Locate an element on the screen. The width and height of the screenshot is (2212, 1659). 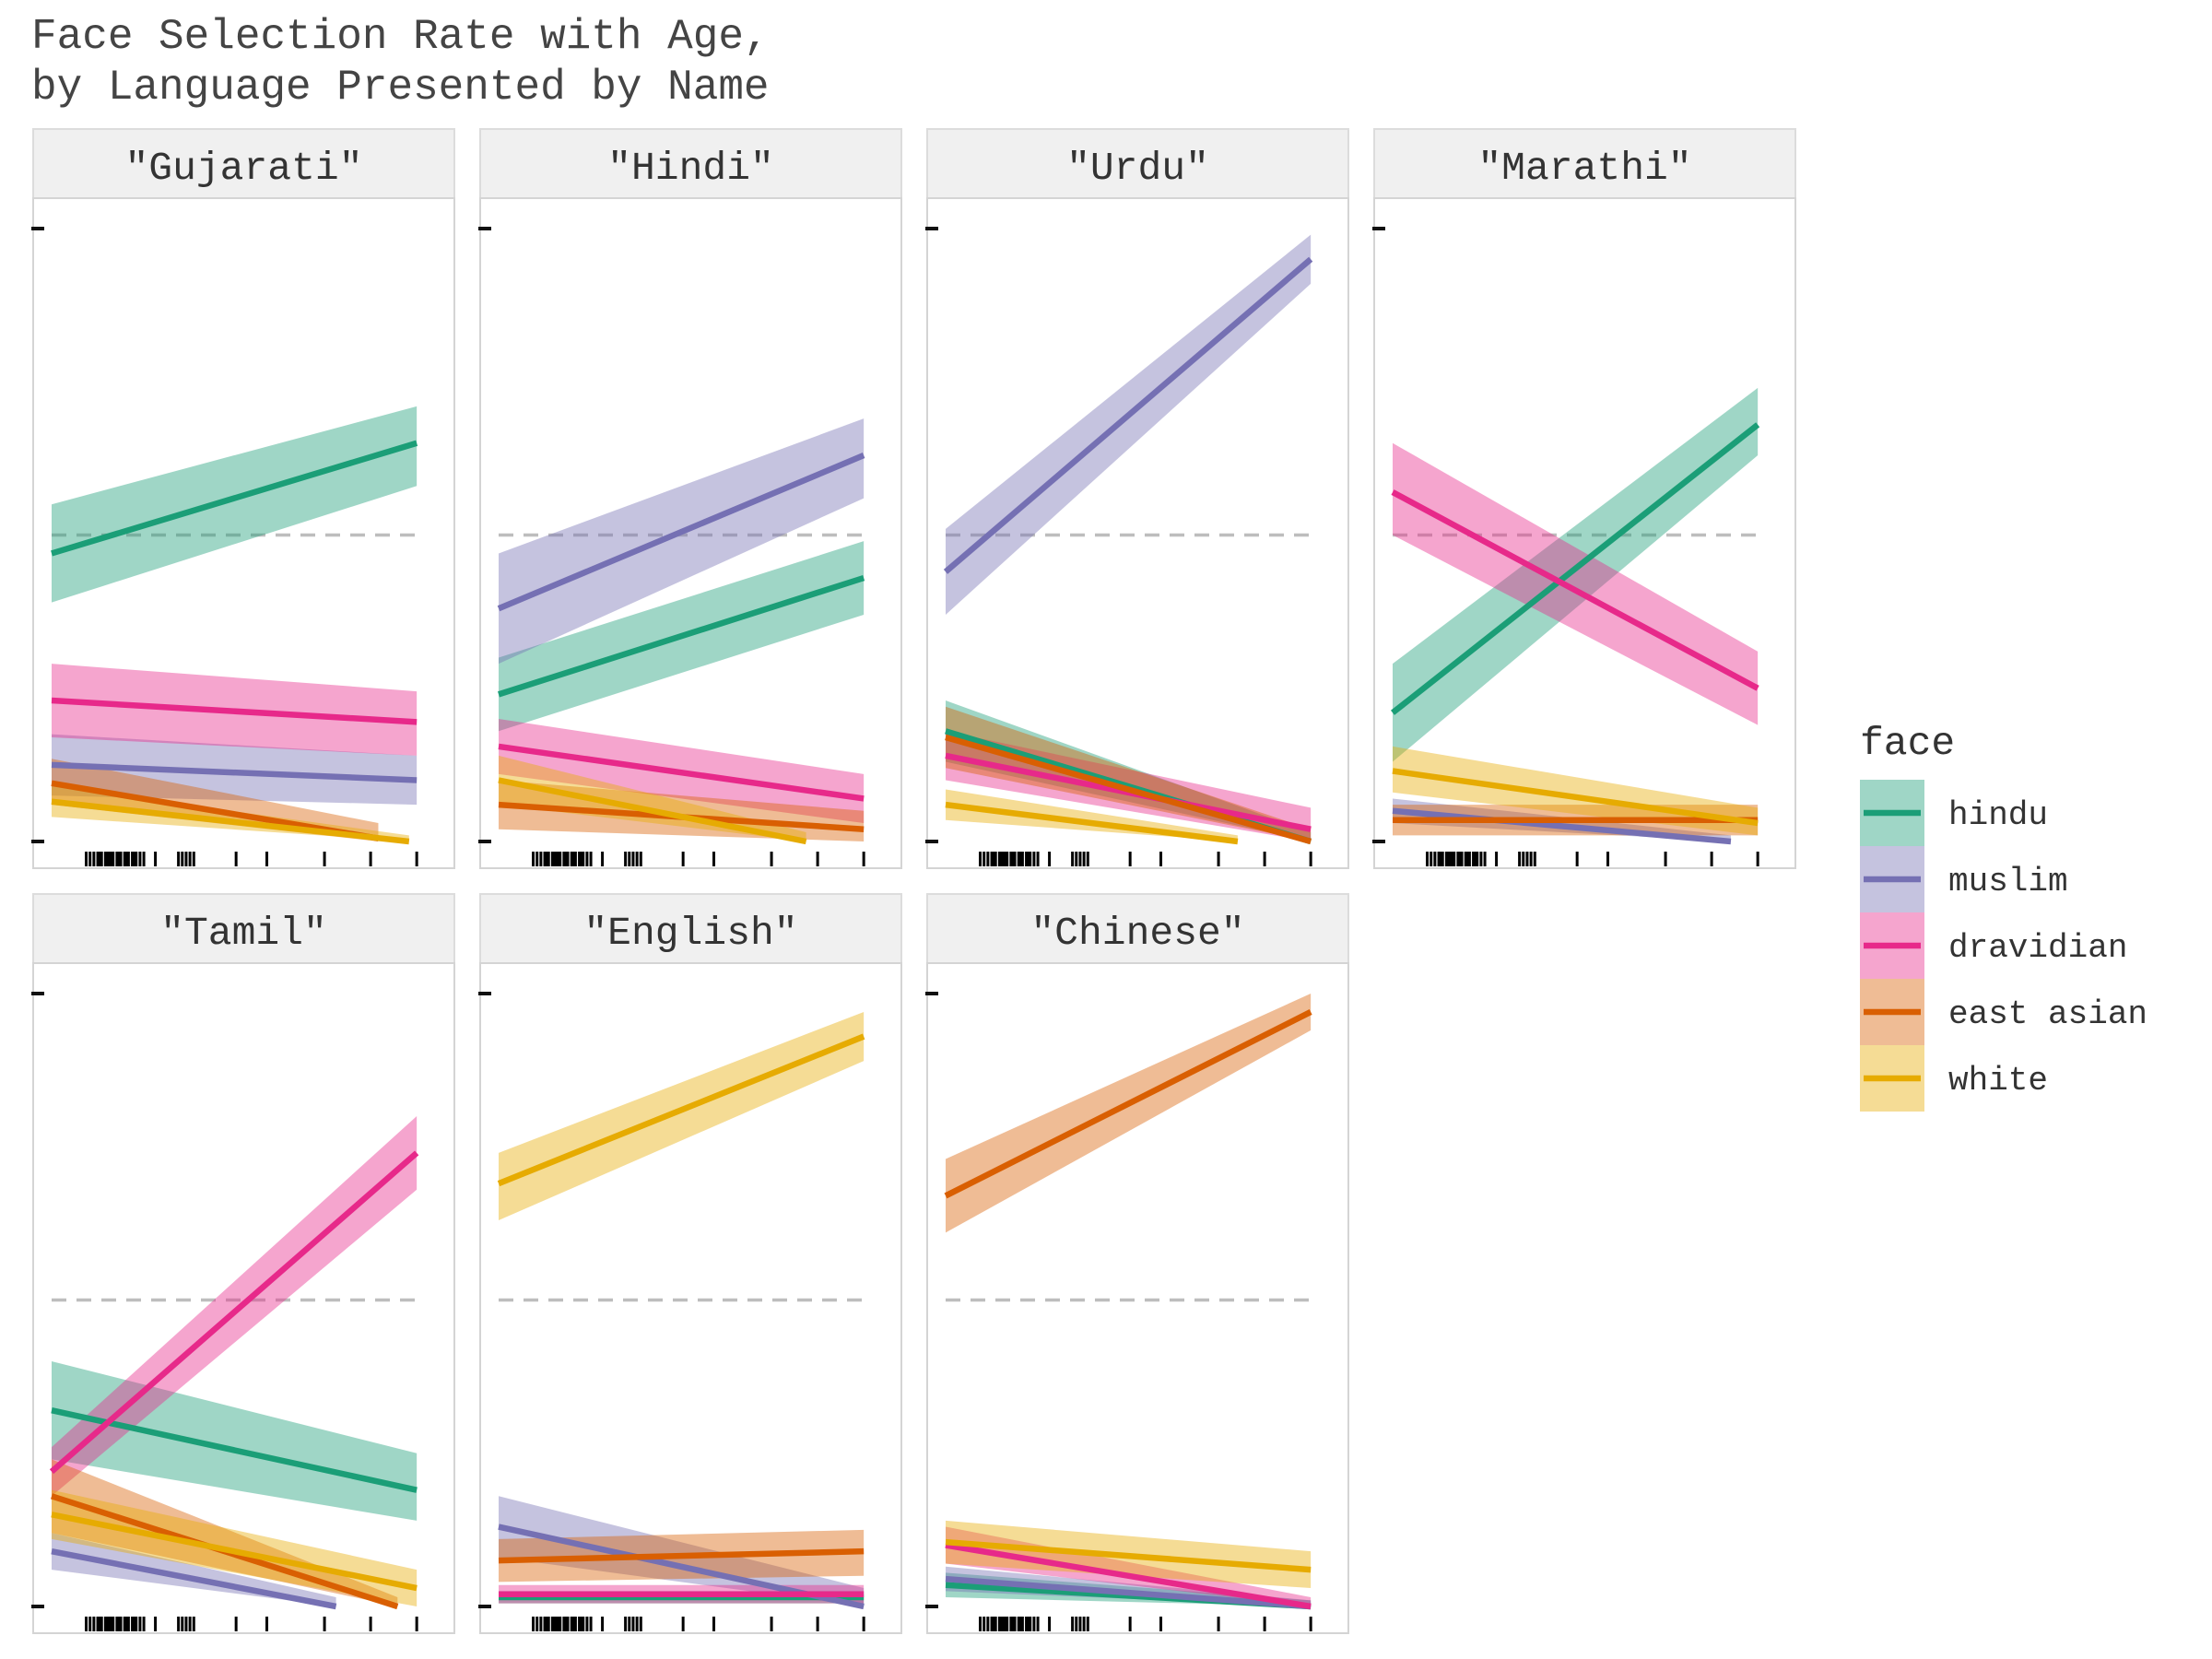
strip-gujarati is located at coordinates (243, 163).